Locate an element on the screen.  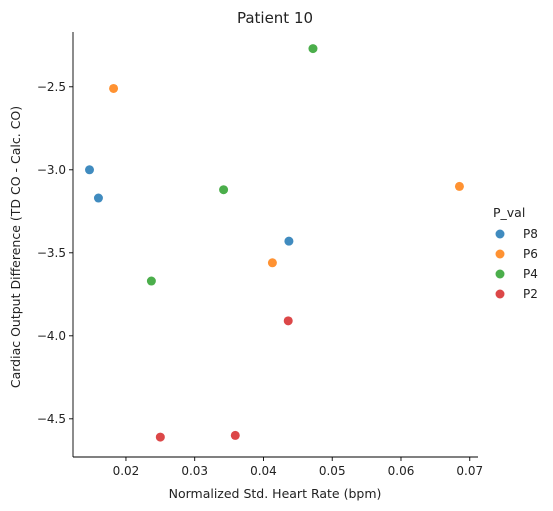
y-tick-label: −2.5 is located at coordinates (51, 87).